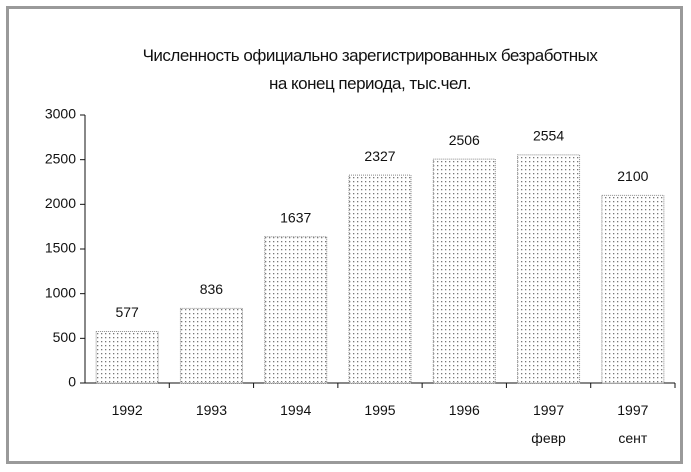 Image resolution: width=691 pixels, height=472 pixels. What do you see at coordinates (633, 424) in the screenshot?
I see `x-tick-label: 1997 сент` at bounding box center [633, 424].